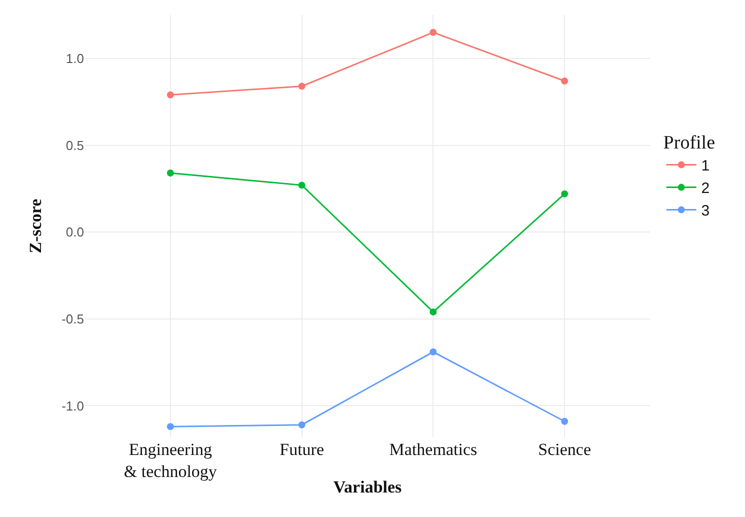 The image size is (745, 517). I want to click on y-tick-label: 0.5, so click(75, 145).